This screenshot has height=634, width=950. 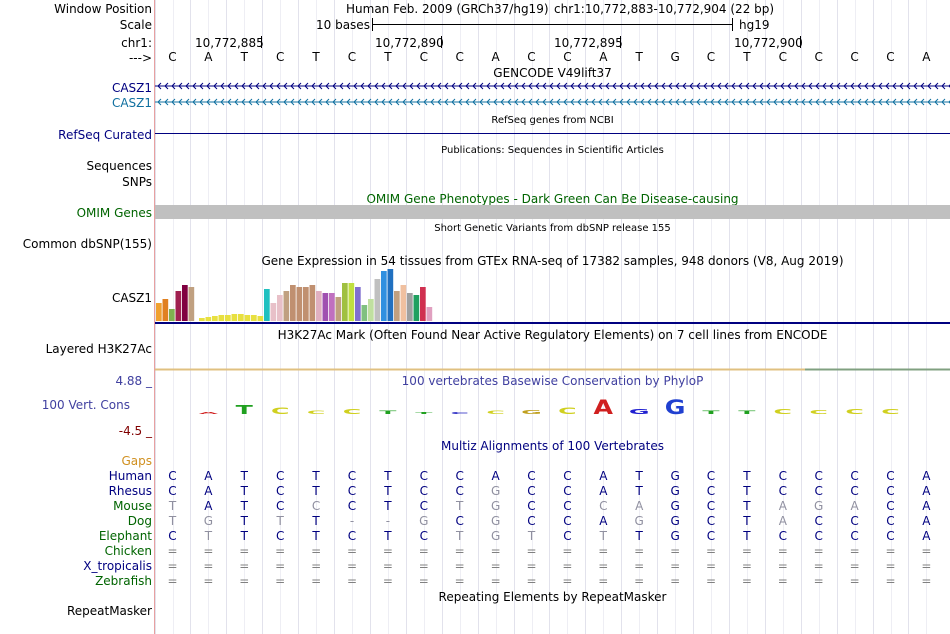 What do you see at coordinates (139, 521) in the screenshot?
I see `species-label: Dog` at bounding box center [139, 521].